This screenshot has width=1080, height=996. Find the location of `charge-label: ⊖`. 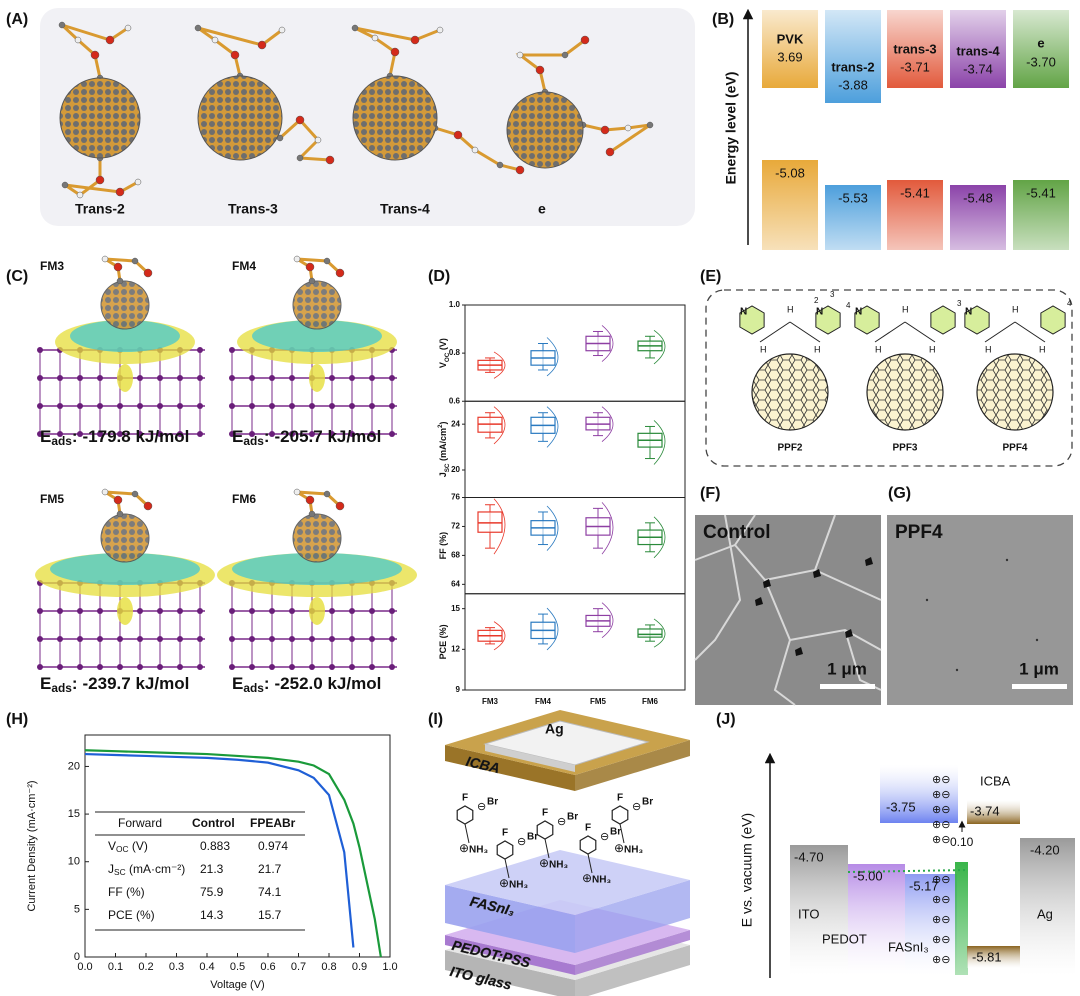

charge-label: ⊖ is located at coordinates (521, 842).